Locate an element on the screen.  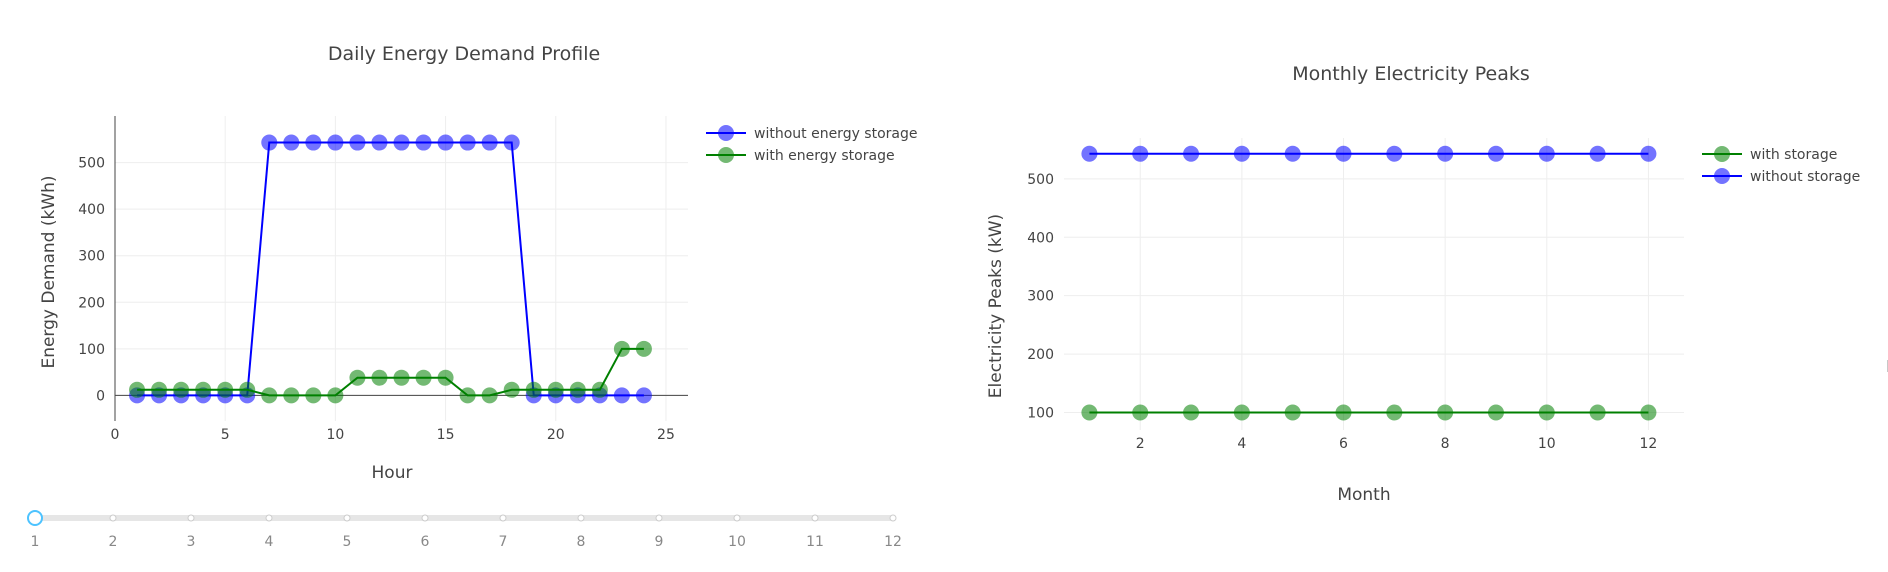
chart1-ytick-label: 200 is located at coordinates (91, 303).